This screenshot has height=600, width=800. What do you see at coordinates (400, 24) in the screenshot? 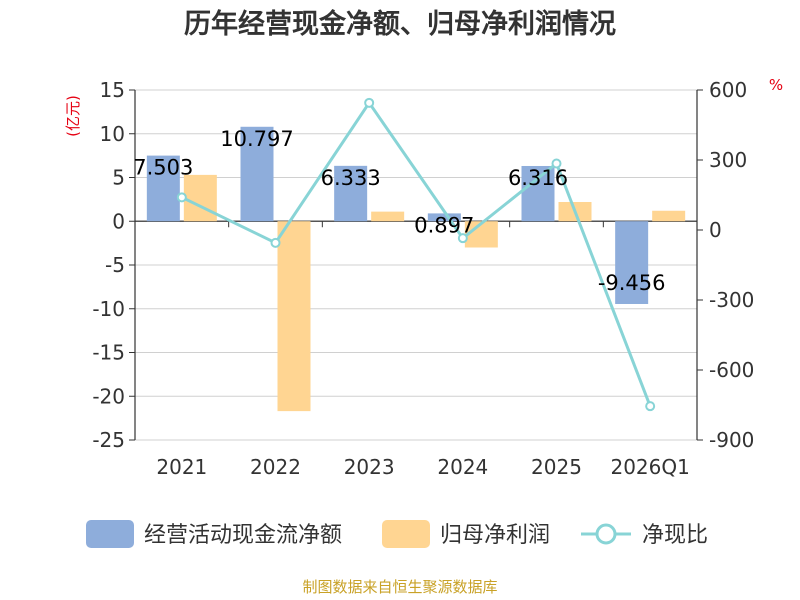
I see `chart-title: 历年经营现金净额、归母净利润情况` at bounding box center [400, 24].